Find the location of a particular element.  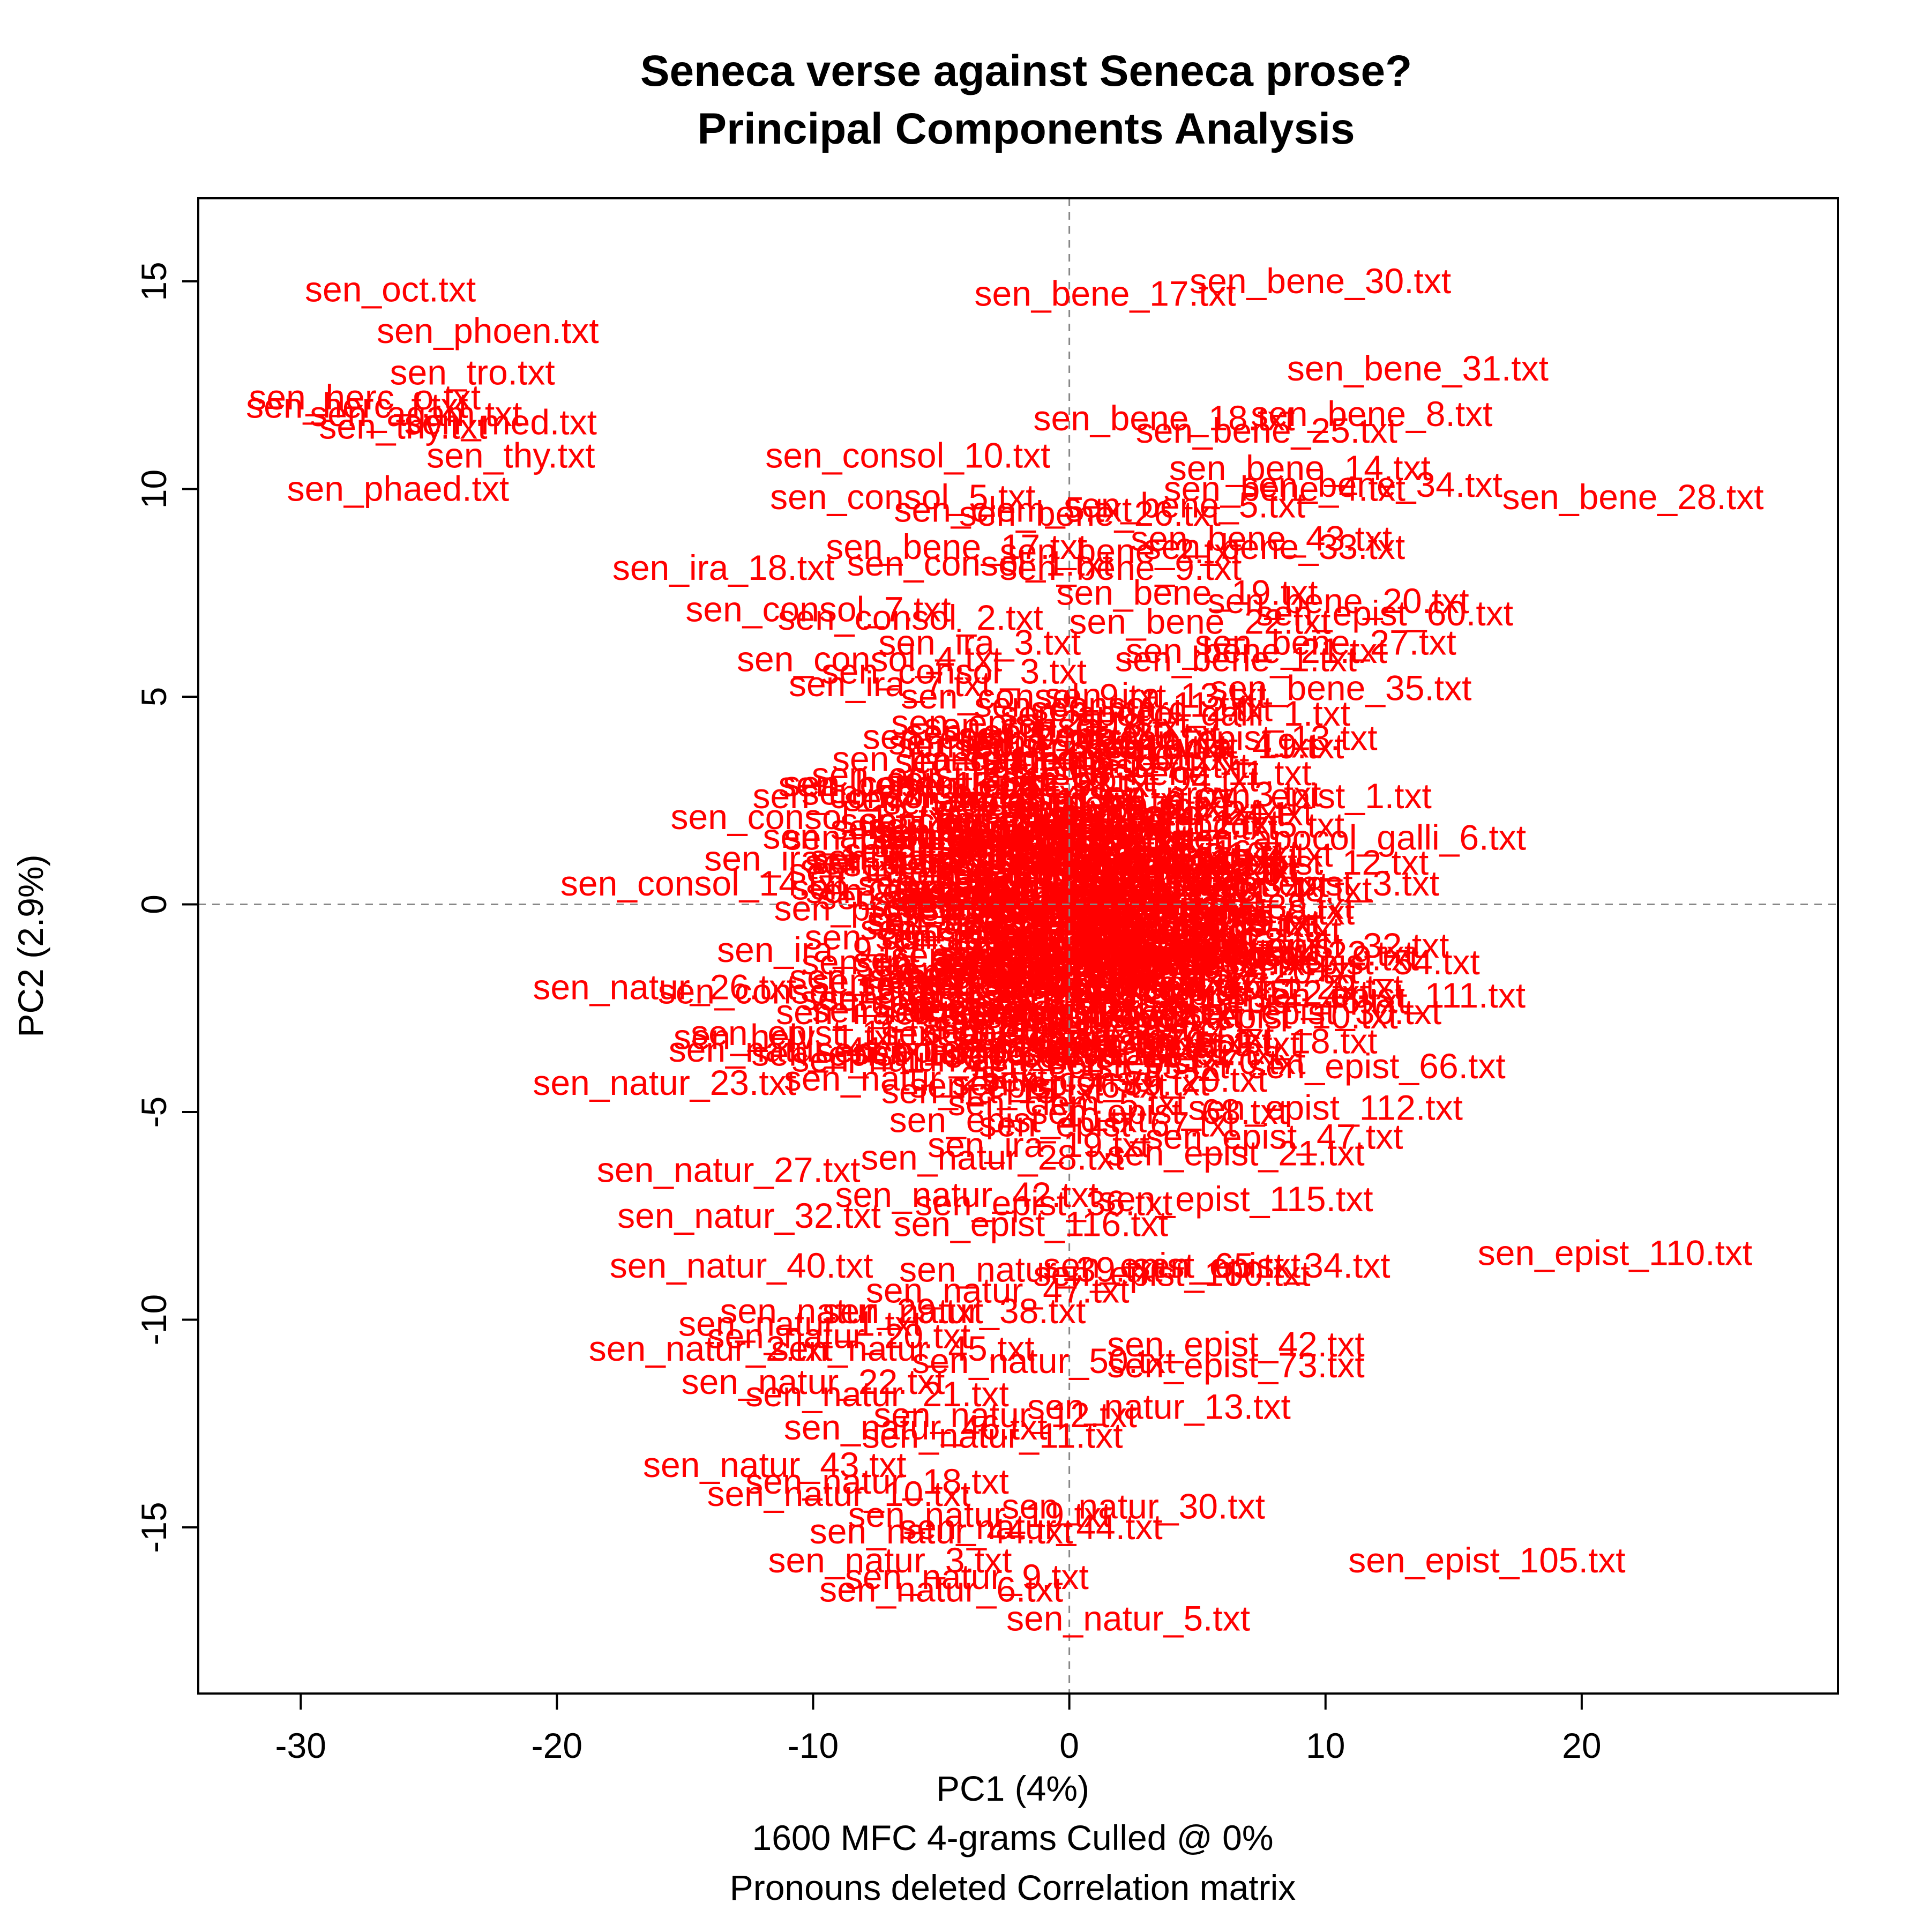

point-label: sen_epist_50.txt is located at coordinates (1006, 1012).